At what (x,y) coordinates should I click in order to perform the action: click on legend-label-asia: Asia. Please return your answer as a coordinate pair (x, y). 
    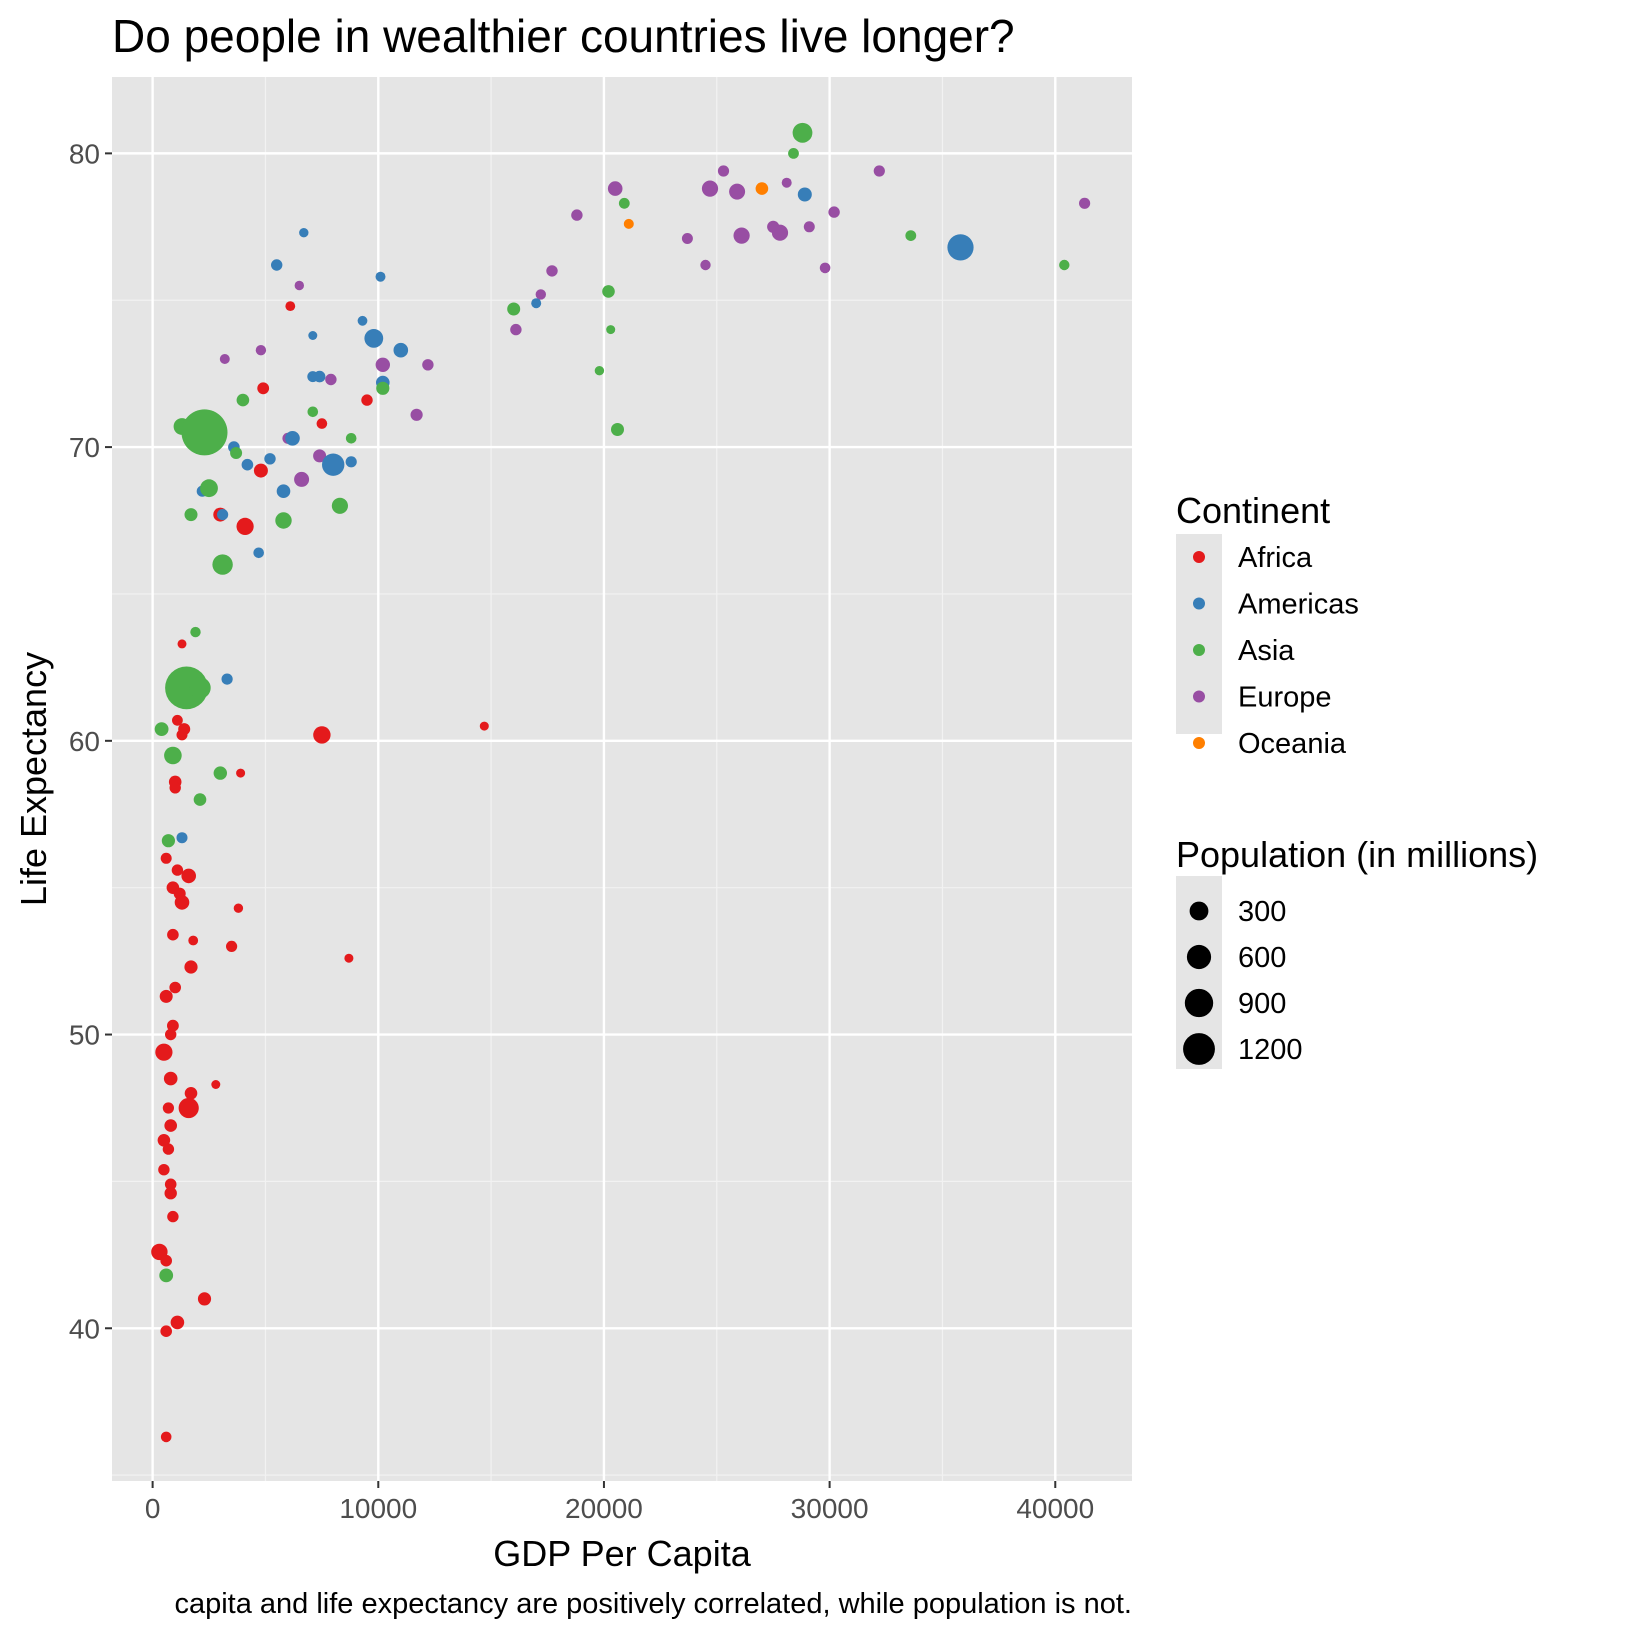
    Looking at the image, I should click on (1266, 651).